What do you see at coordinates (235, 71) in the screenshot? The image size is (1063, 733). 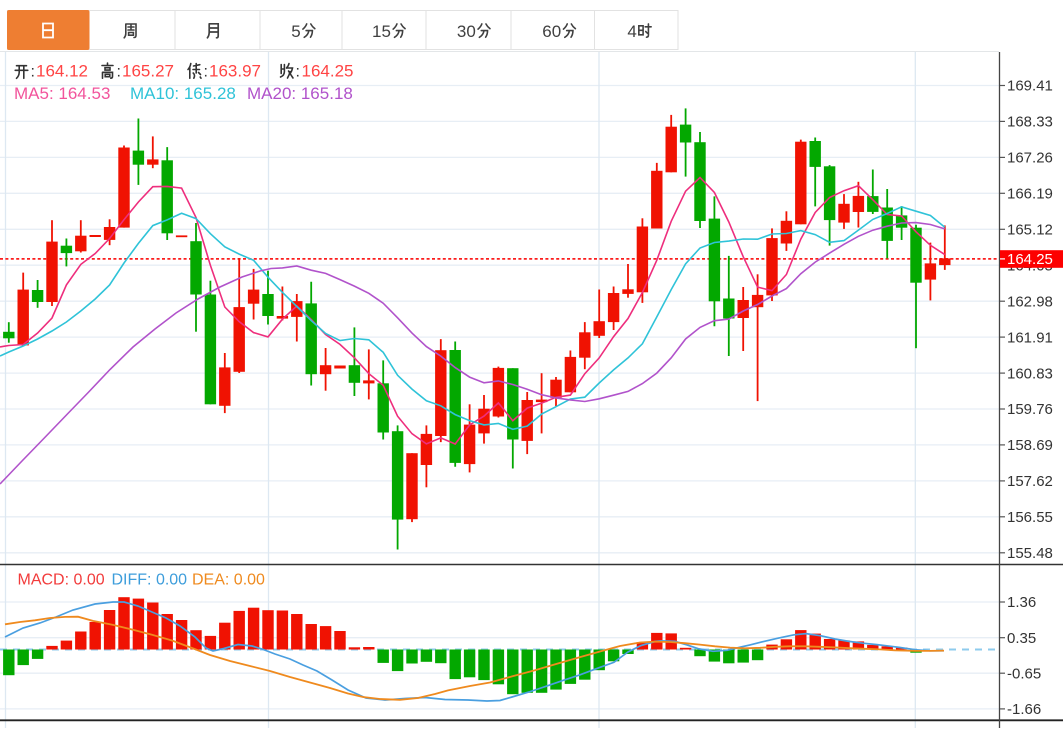 I see `svg-text: 163.97` at bounding box center [235, 71].